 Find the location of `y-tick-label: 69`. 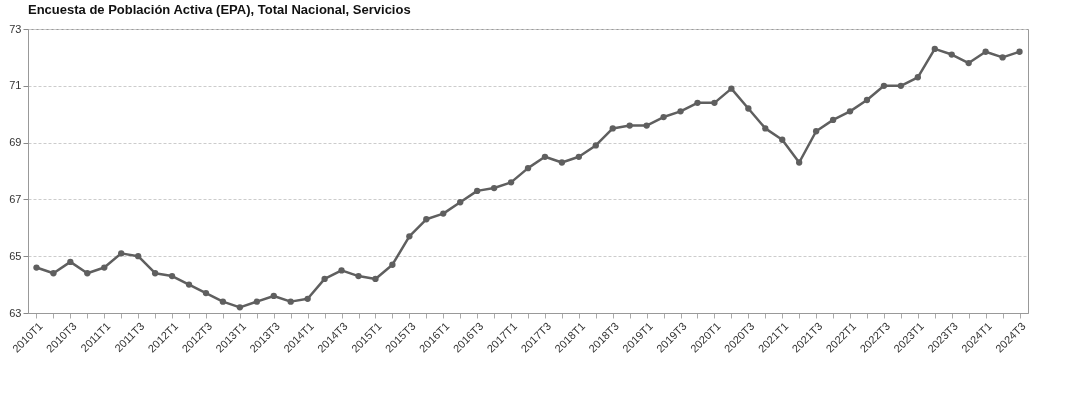

y-tick-label: 69 is located at coordinates (15, 142).